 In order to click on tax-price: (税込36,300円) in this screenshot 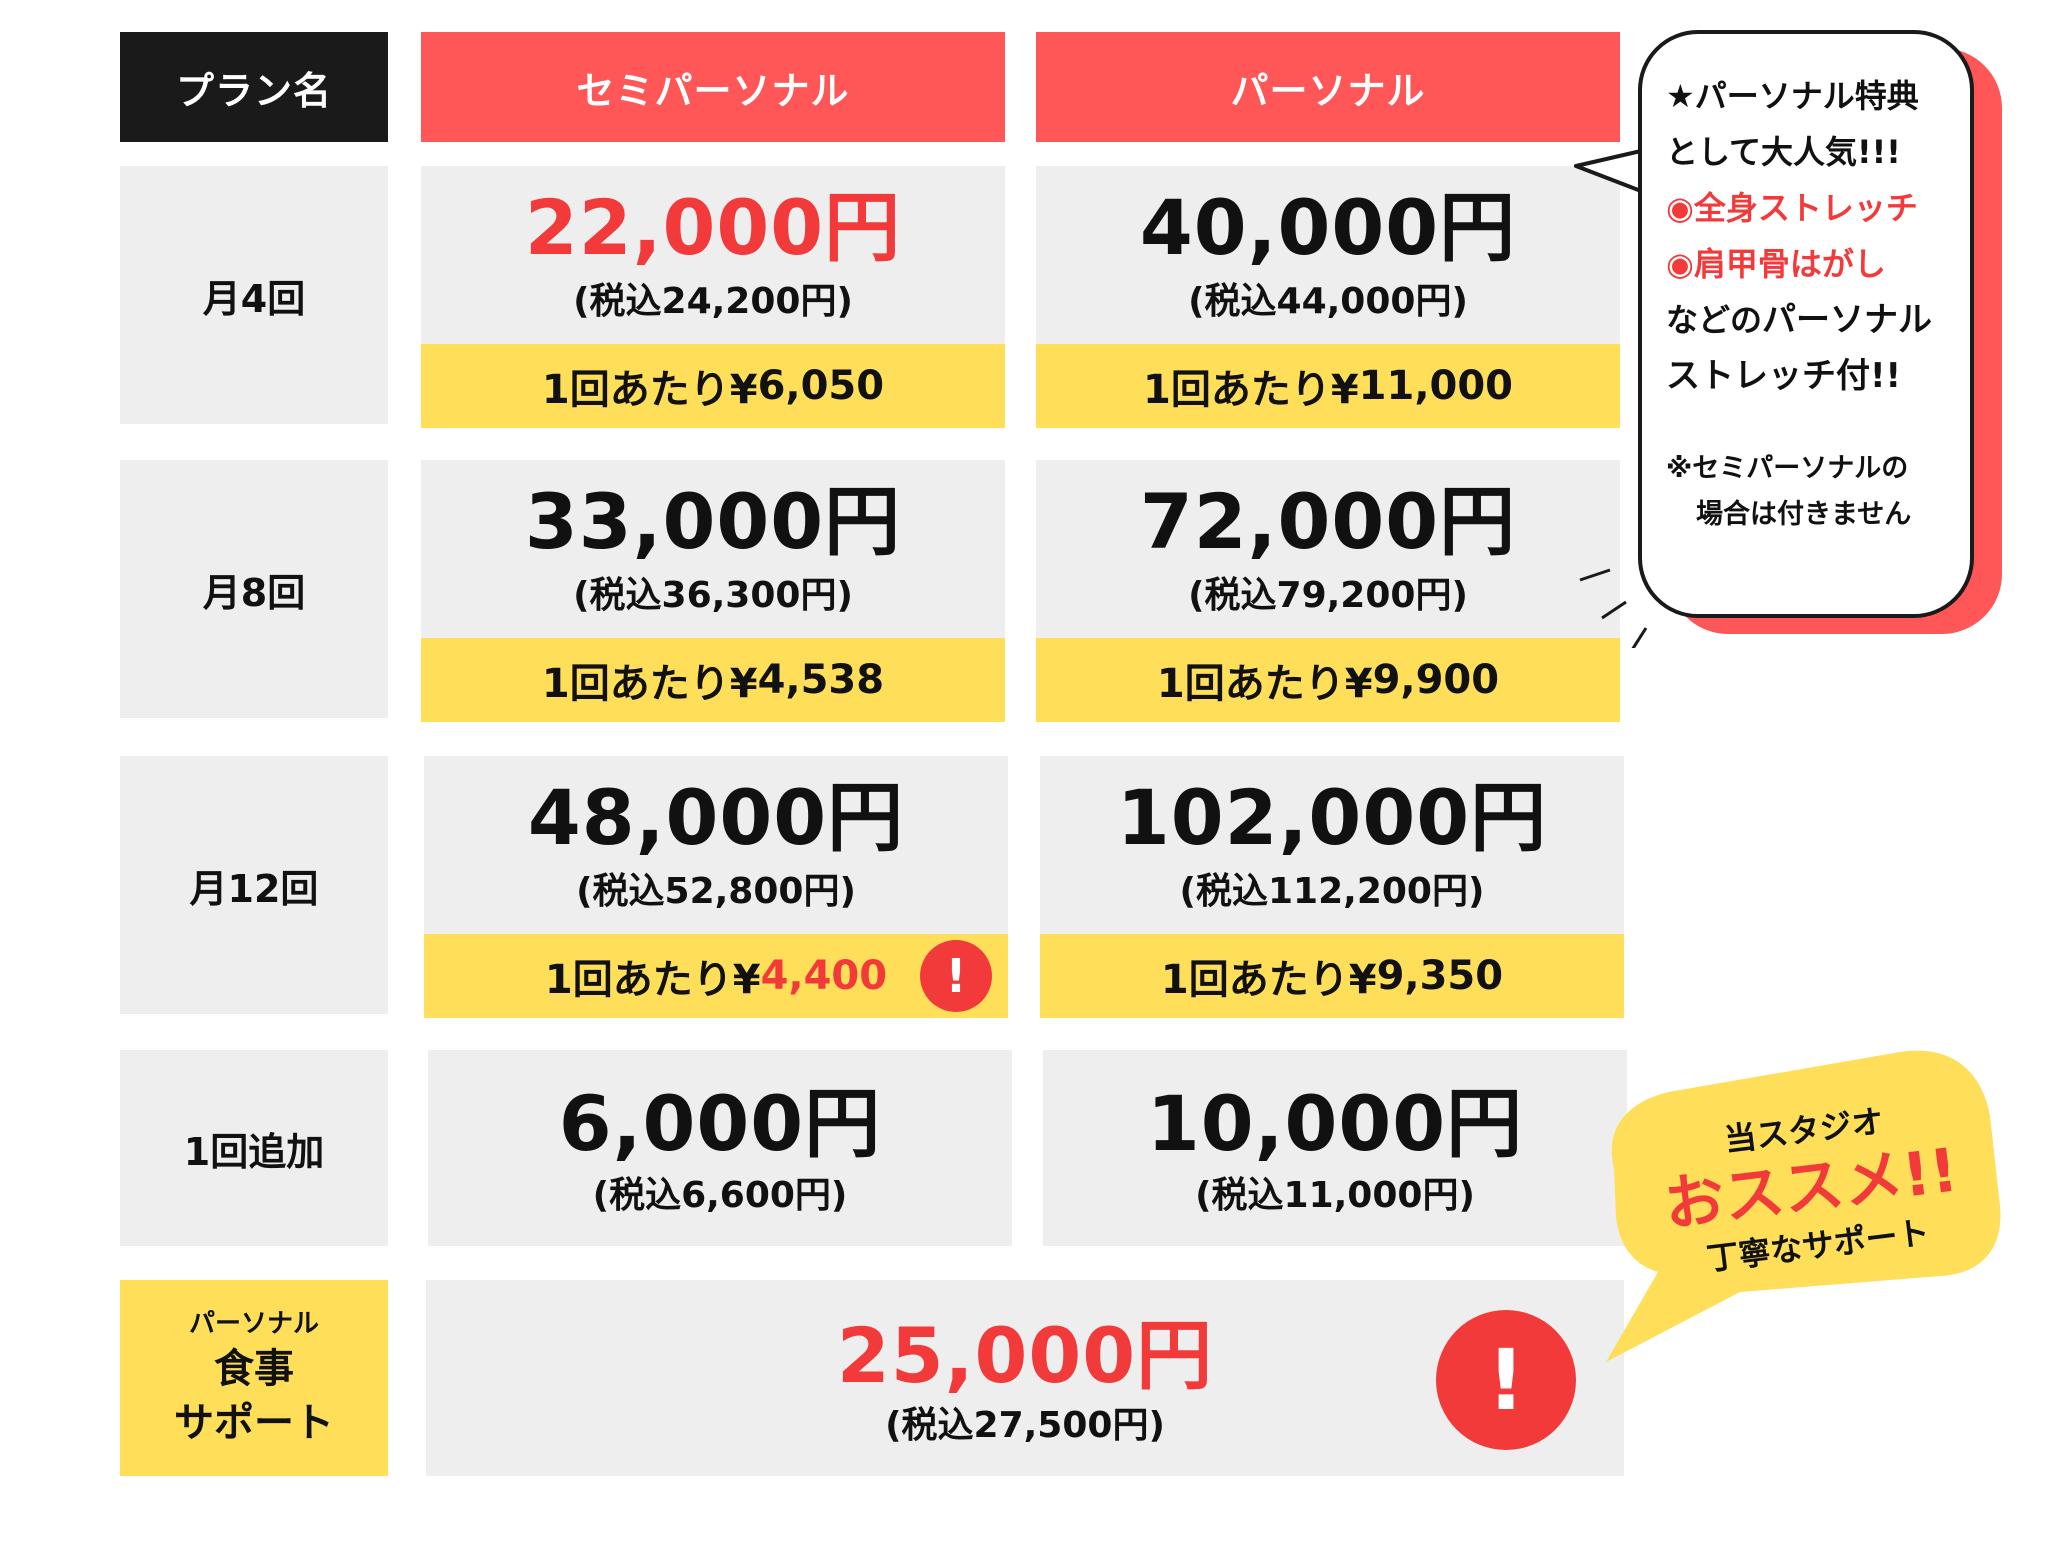, I will do `click(713, 595)`.